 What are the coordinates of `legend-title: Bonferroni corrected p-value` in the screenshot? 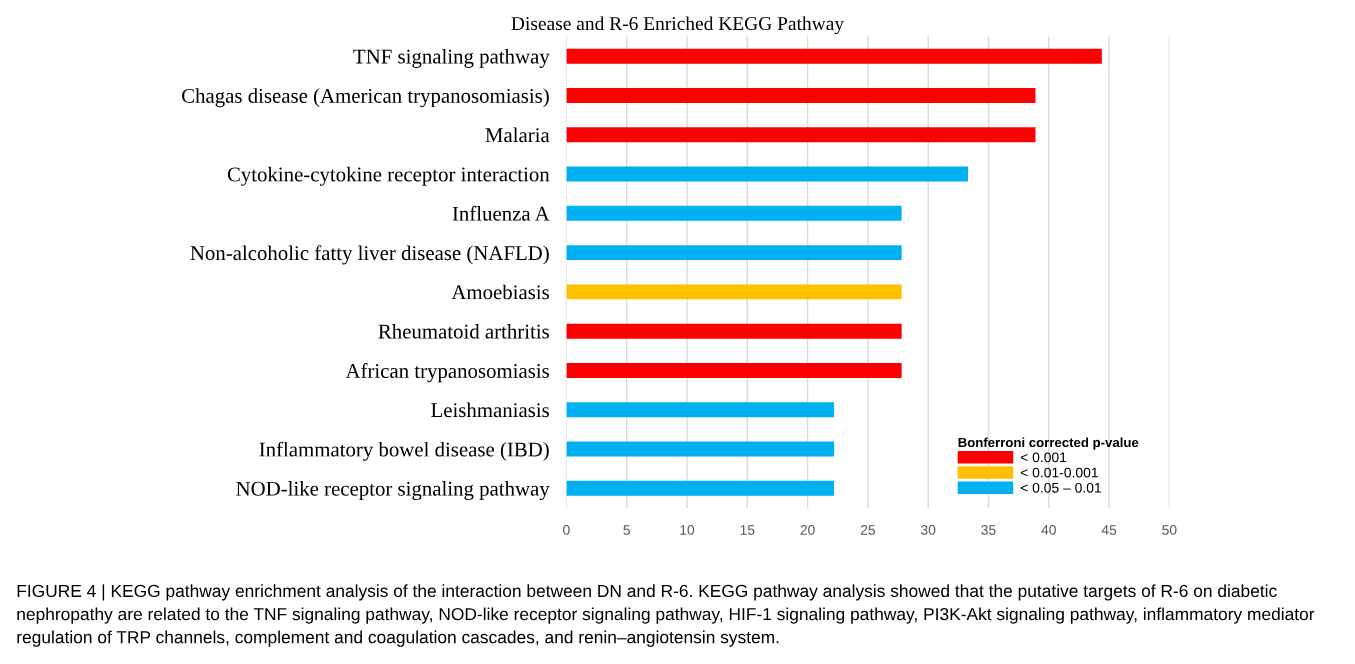 It's located at (1048, 443).